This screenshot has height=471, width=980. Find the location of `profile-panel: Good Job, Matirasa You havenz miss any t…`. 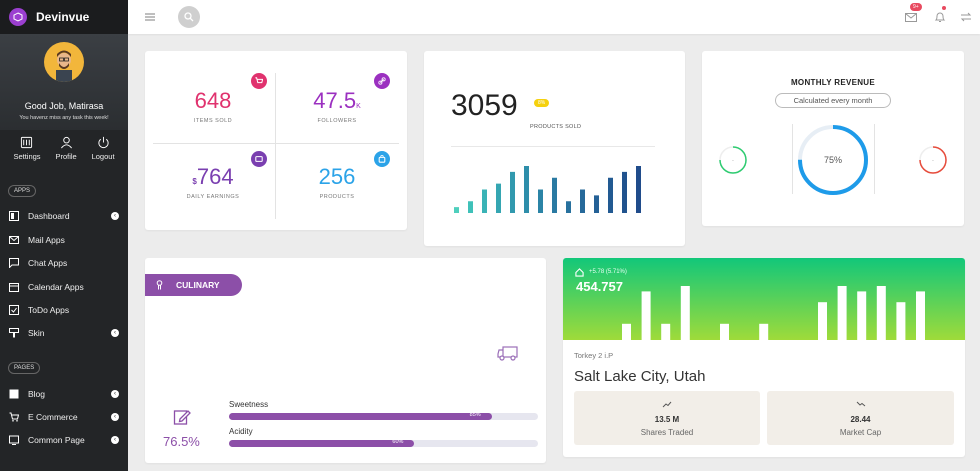

profile-panel: Good Job, Matirasa You havenz miss any t… is located at coordinates (64, 82).